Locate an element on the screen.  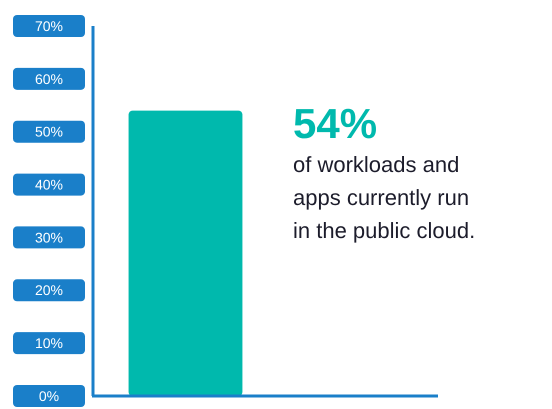
y-tick-label: 70% is located at coordinates (49, 26).